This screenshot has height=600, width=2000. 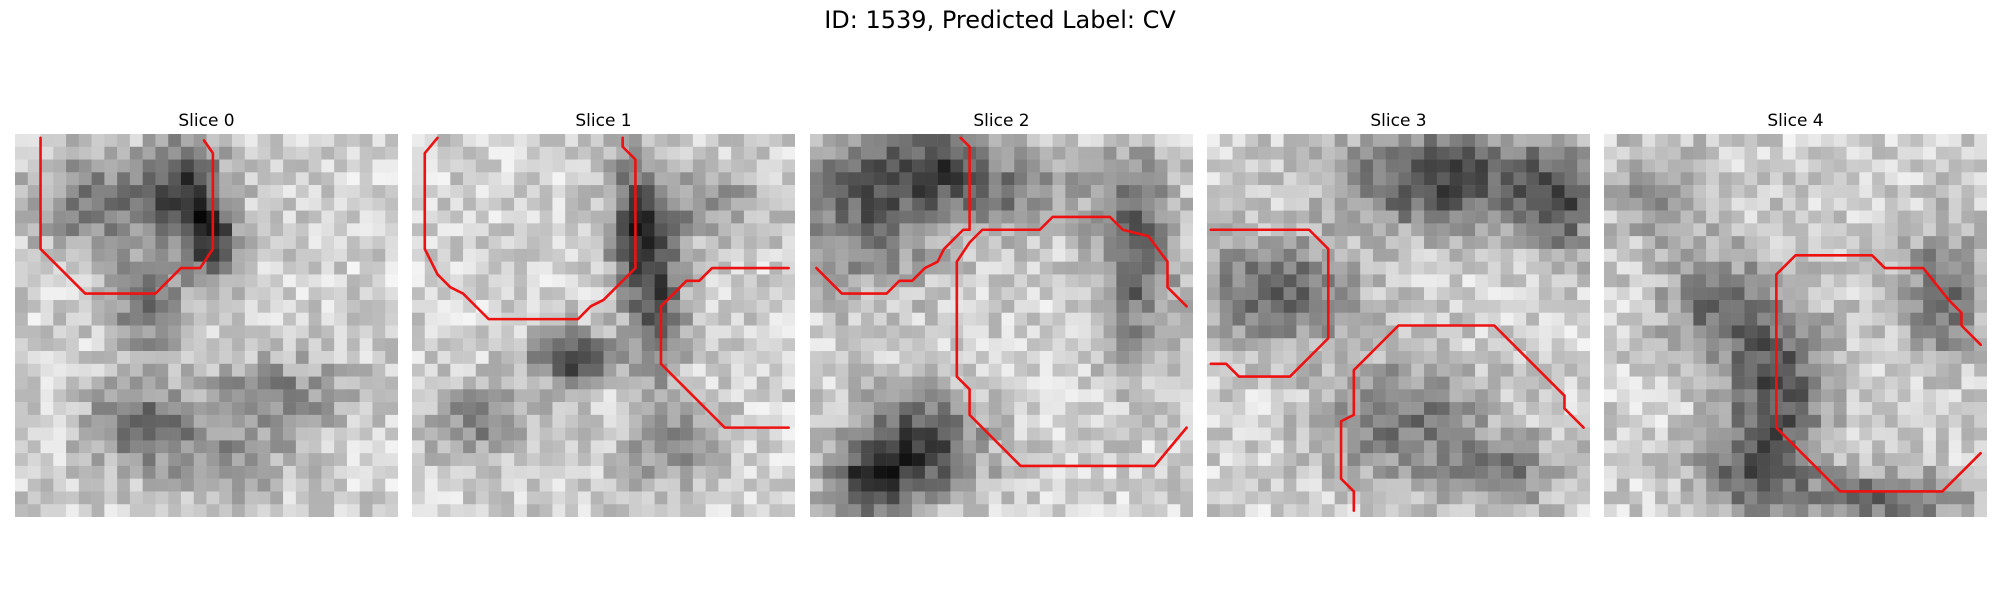 What do you see at coordinates (1000, 20) in the screenshot?
I see `figure-title: ID: 1539, Predicted Label: CV` at bounding box center [1000, 20].